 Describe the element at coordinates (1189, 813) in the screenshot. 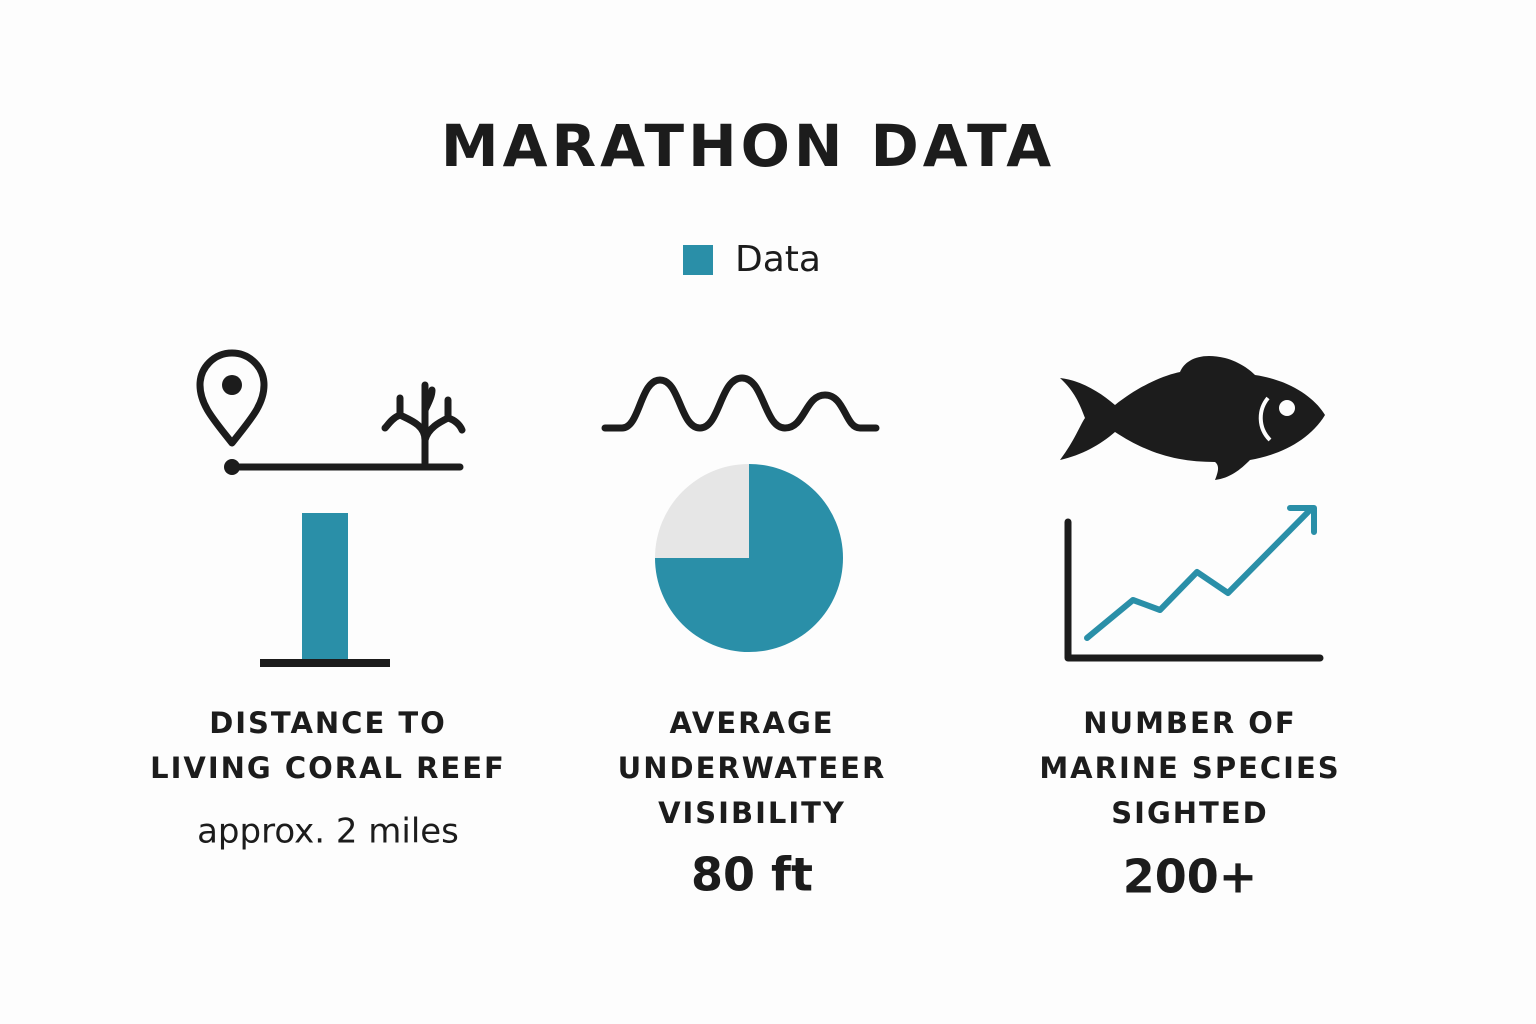

I see `panel-label: SIGHTED` at that location.